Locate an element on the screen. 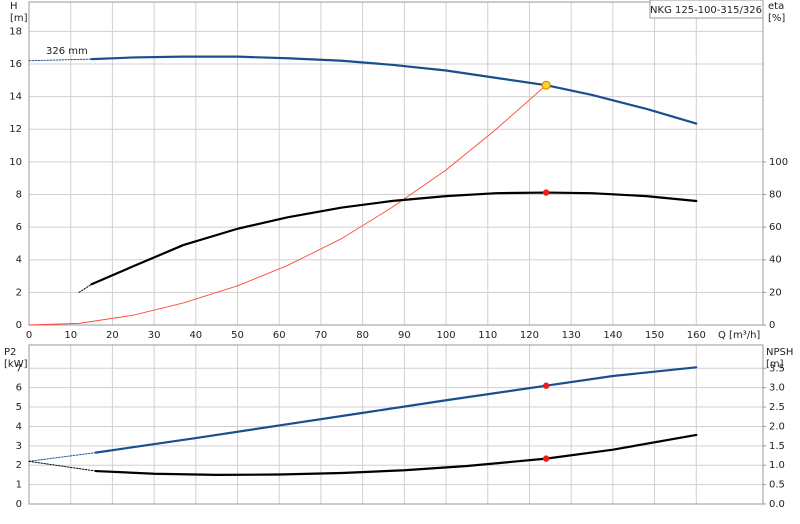 The image size is (800, 524). y-tick-label: 8 is located at coordinates (19, 194).